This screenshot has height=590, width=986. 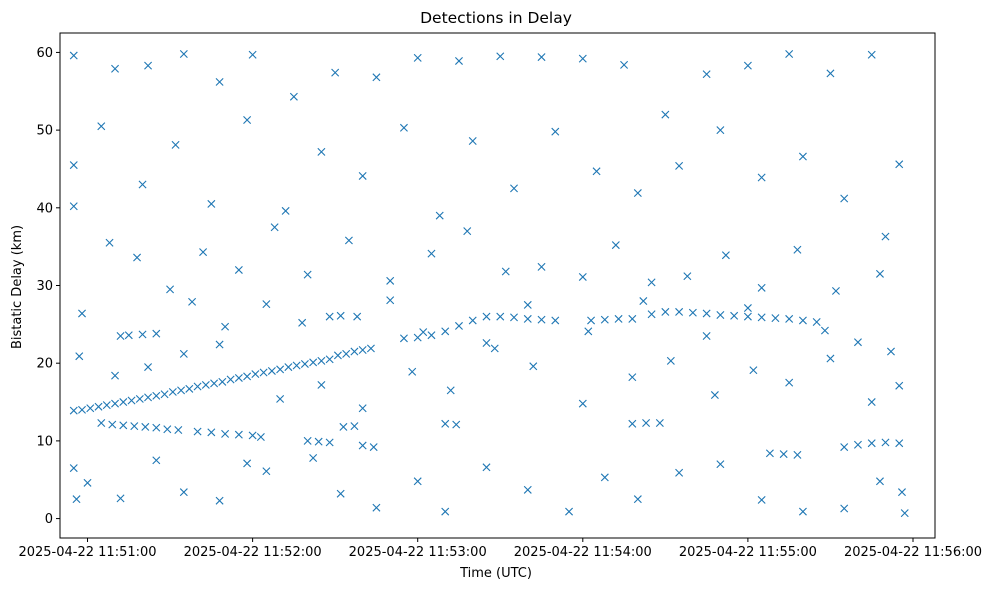 What do you see at coordinates (583, 552) in the screenshot?
I see `x-tick-label: 2025-04-22 11:54:00` at bounding box center [583, 552].